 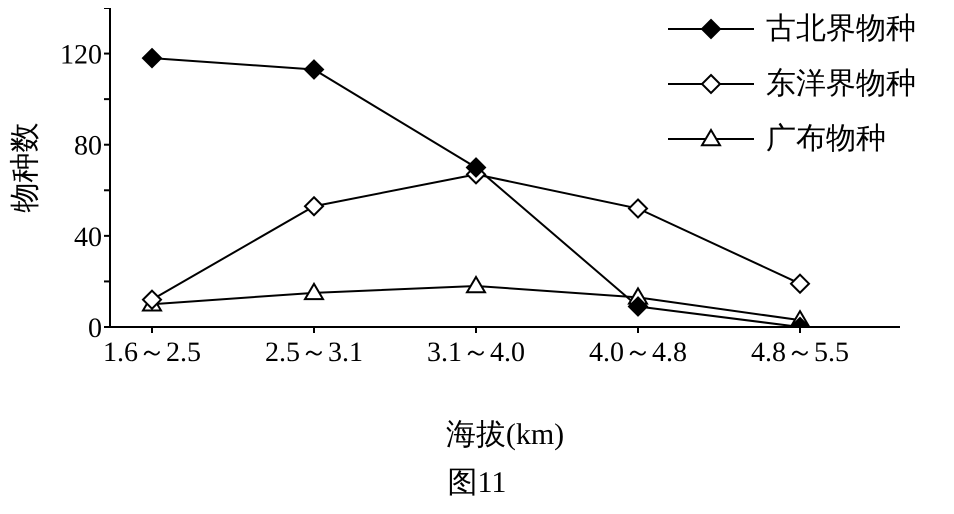 What do you see at coordinates (841, 29) in the screenshot?
I see `legend-label: 古北界物种` at bounding box center [841, 29].